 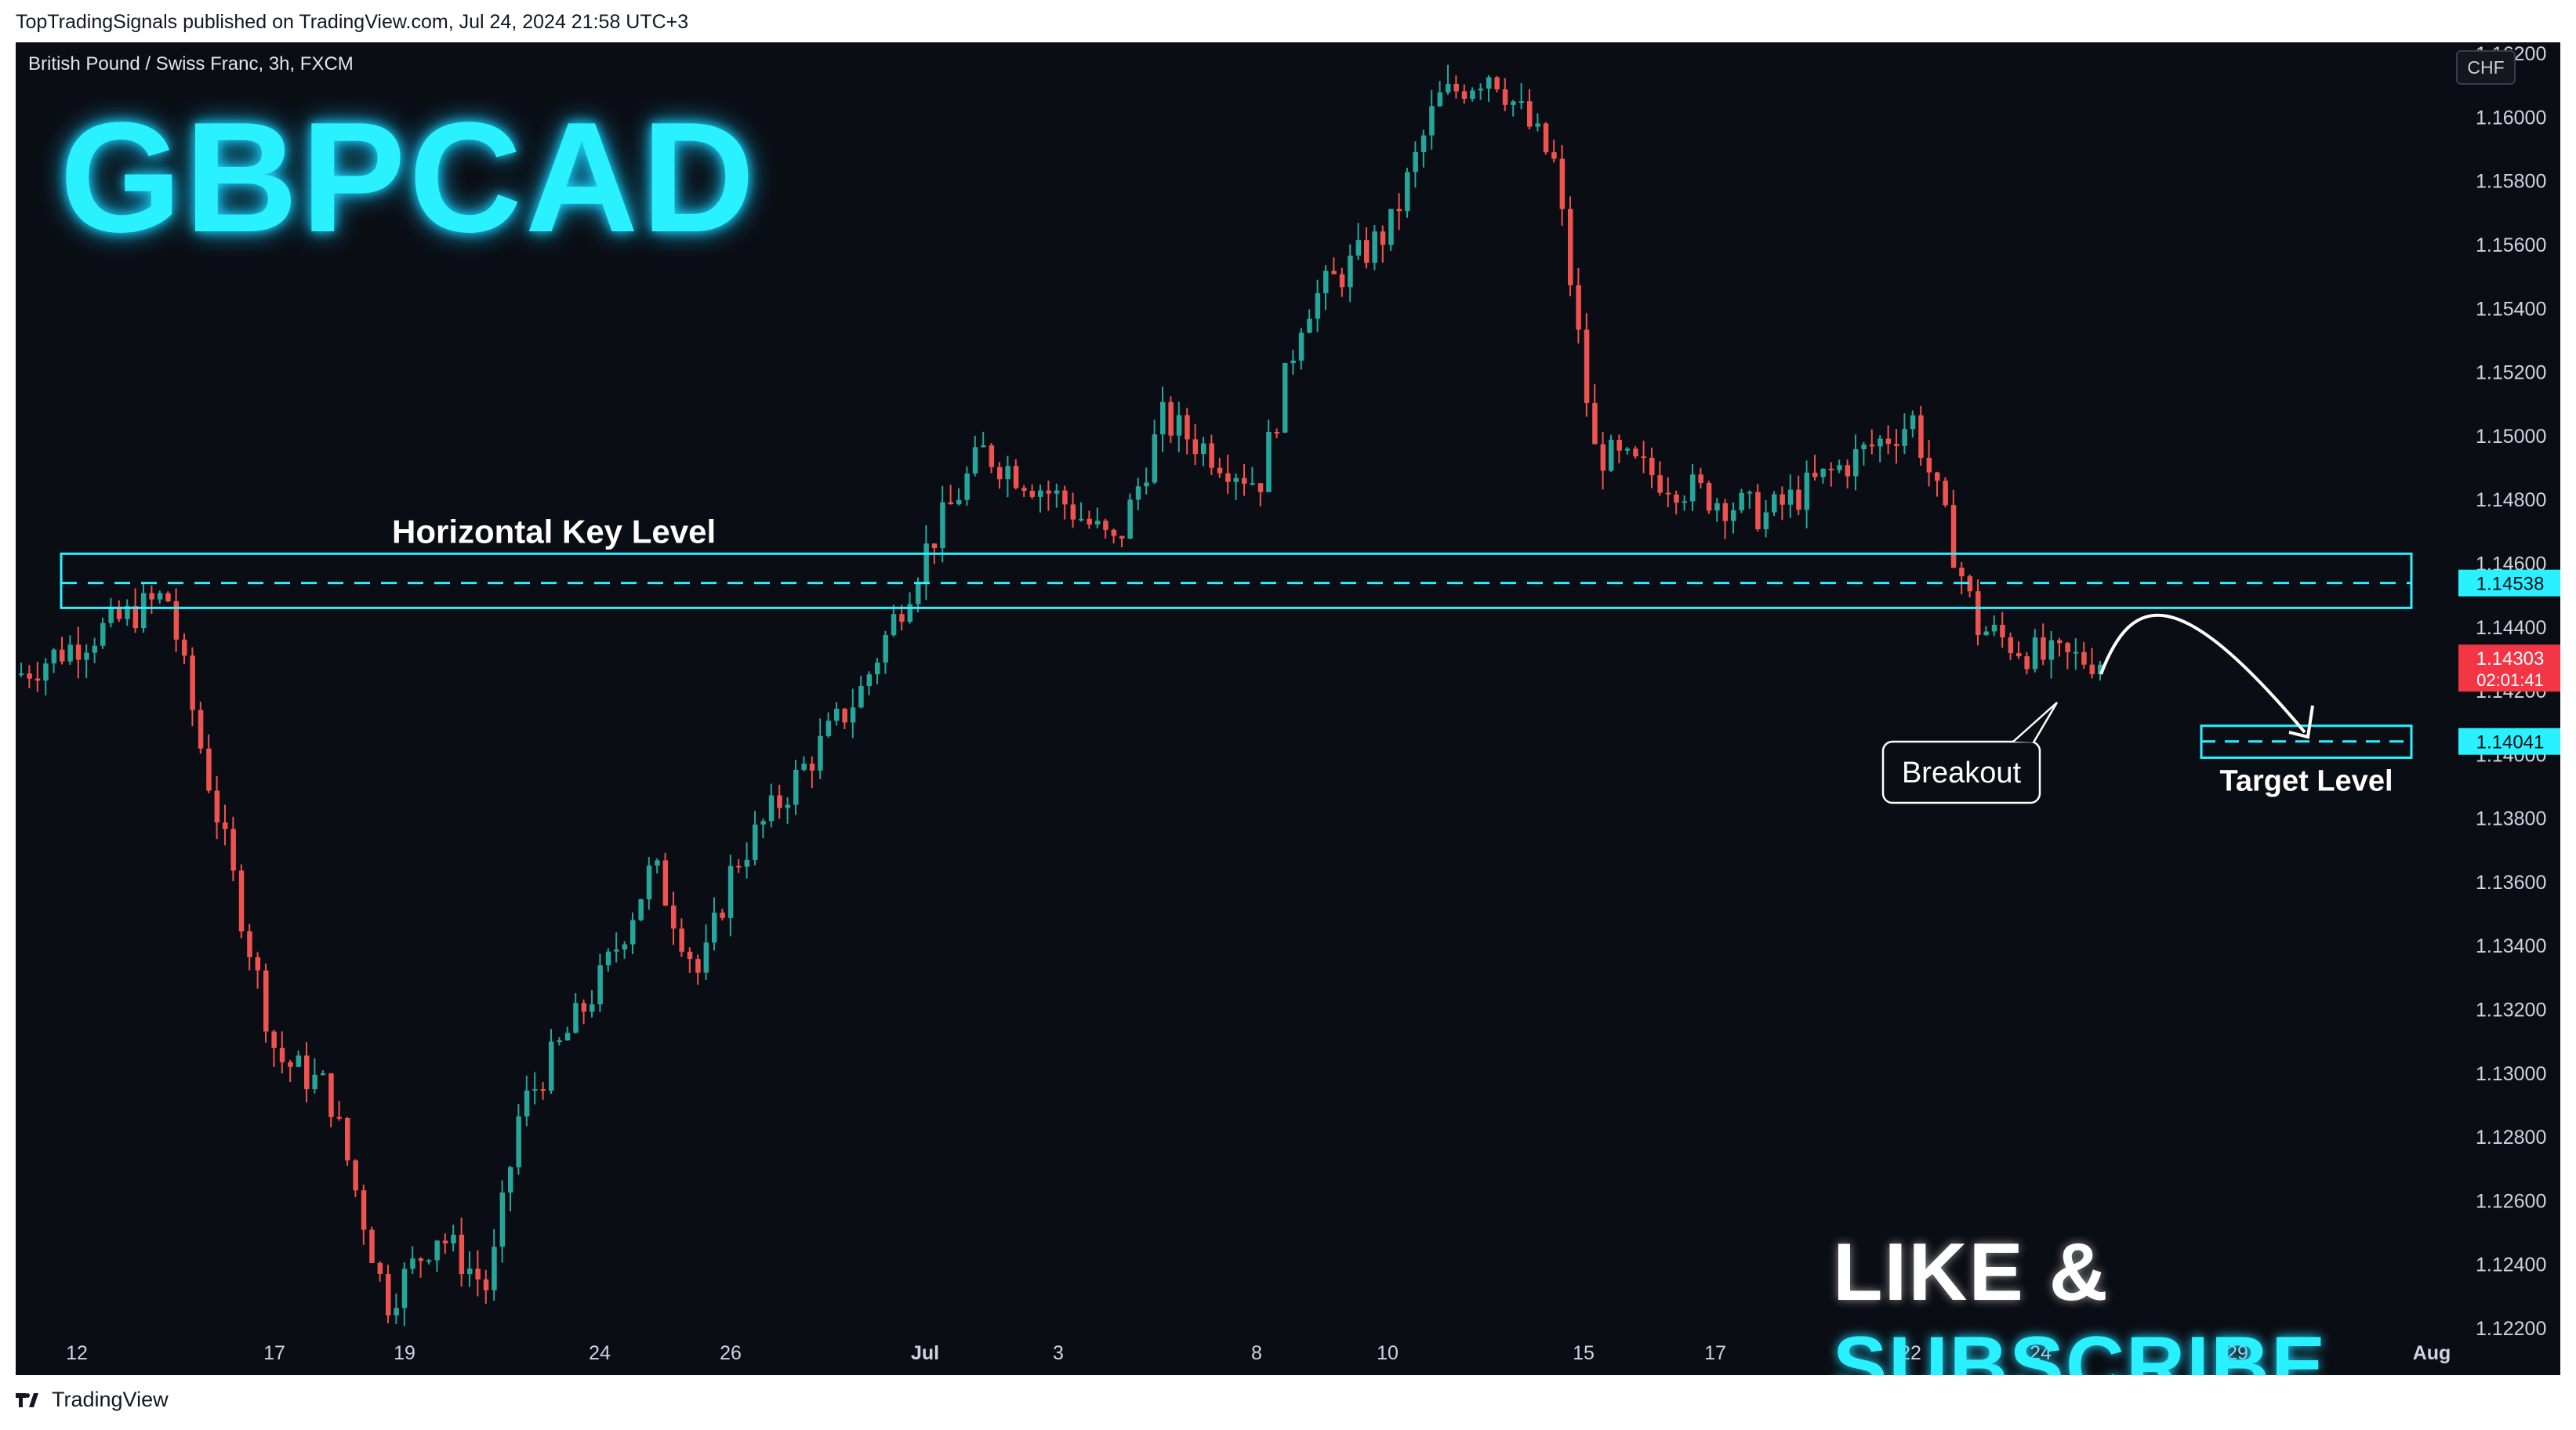 What do you see at coordinates (2511, 118) in the screenshot?
I see `y-tick-label: 1.16000` at bounding box center [2511, 118].